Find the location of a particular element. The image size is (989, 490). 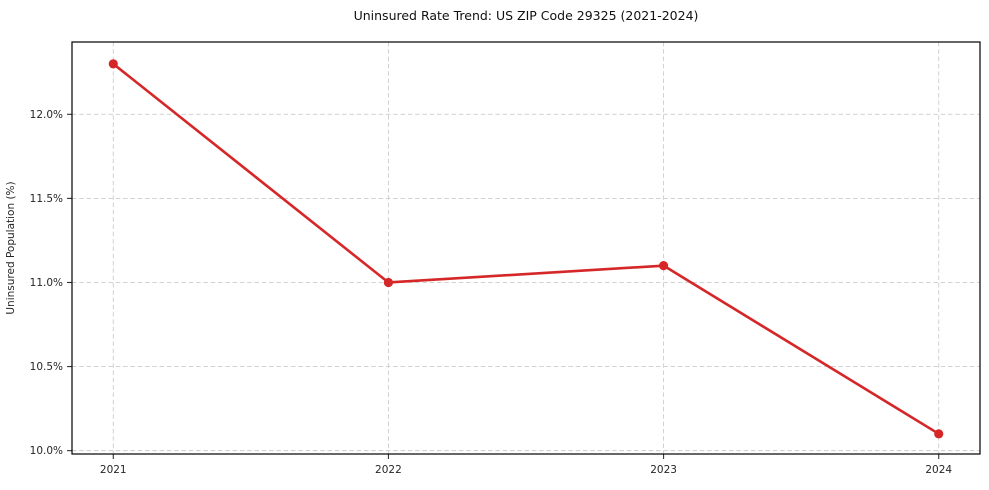

y-tick-label: 12.0% is located at coordinates (46, 115).